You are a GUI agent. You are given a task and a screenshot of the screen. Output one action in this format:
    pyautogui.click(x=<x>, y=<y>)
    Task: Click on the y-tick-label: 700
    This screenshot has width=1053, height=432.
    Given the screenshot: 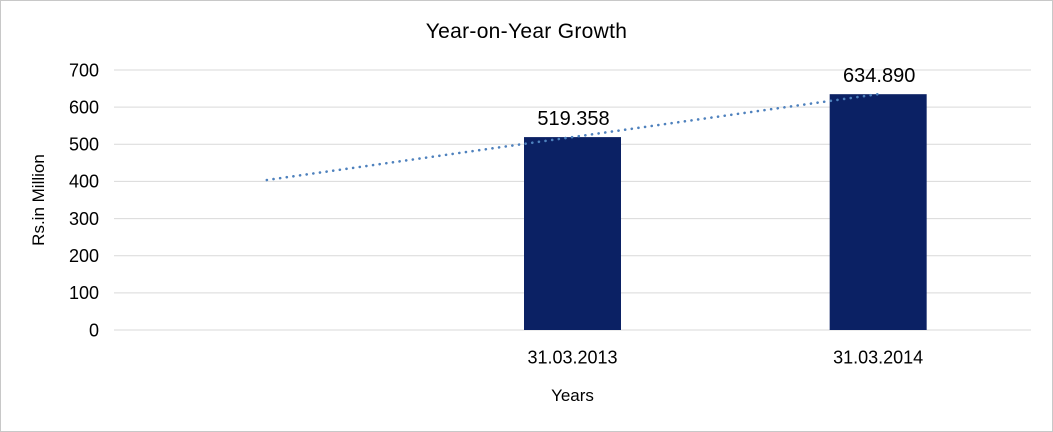 What is the action you would take?
    pyautogui.click(x=84, y=70)
    